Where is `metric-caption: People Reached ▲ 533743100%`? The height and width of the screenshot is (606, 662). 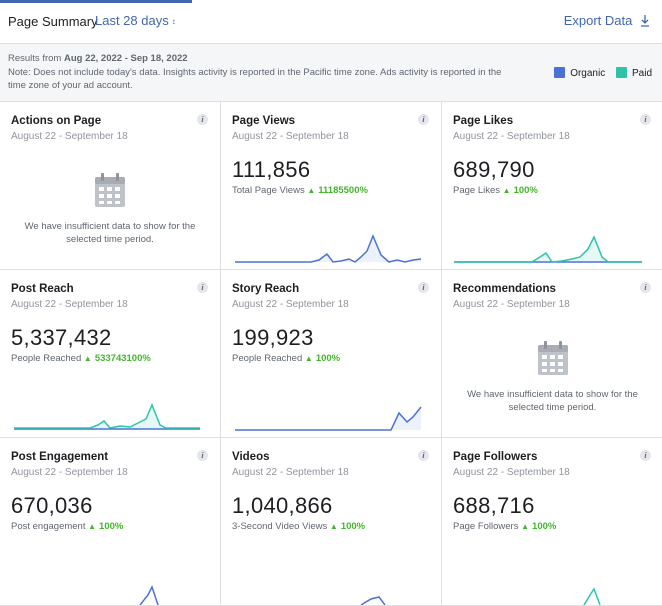
metric-caption: People Reached ▲ 533743100% is located at coordinates (81, 358).